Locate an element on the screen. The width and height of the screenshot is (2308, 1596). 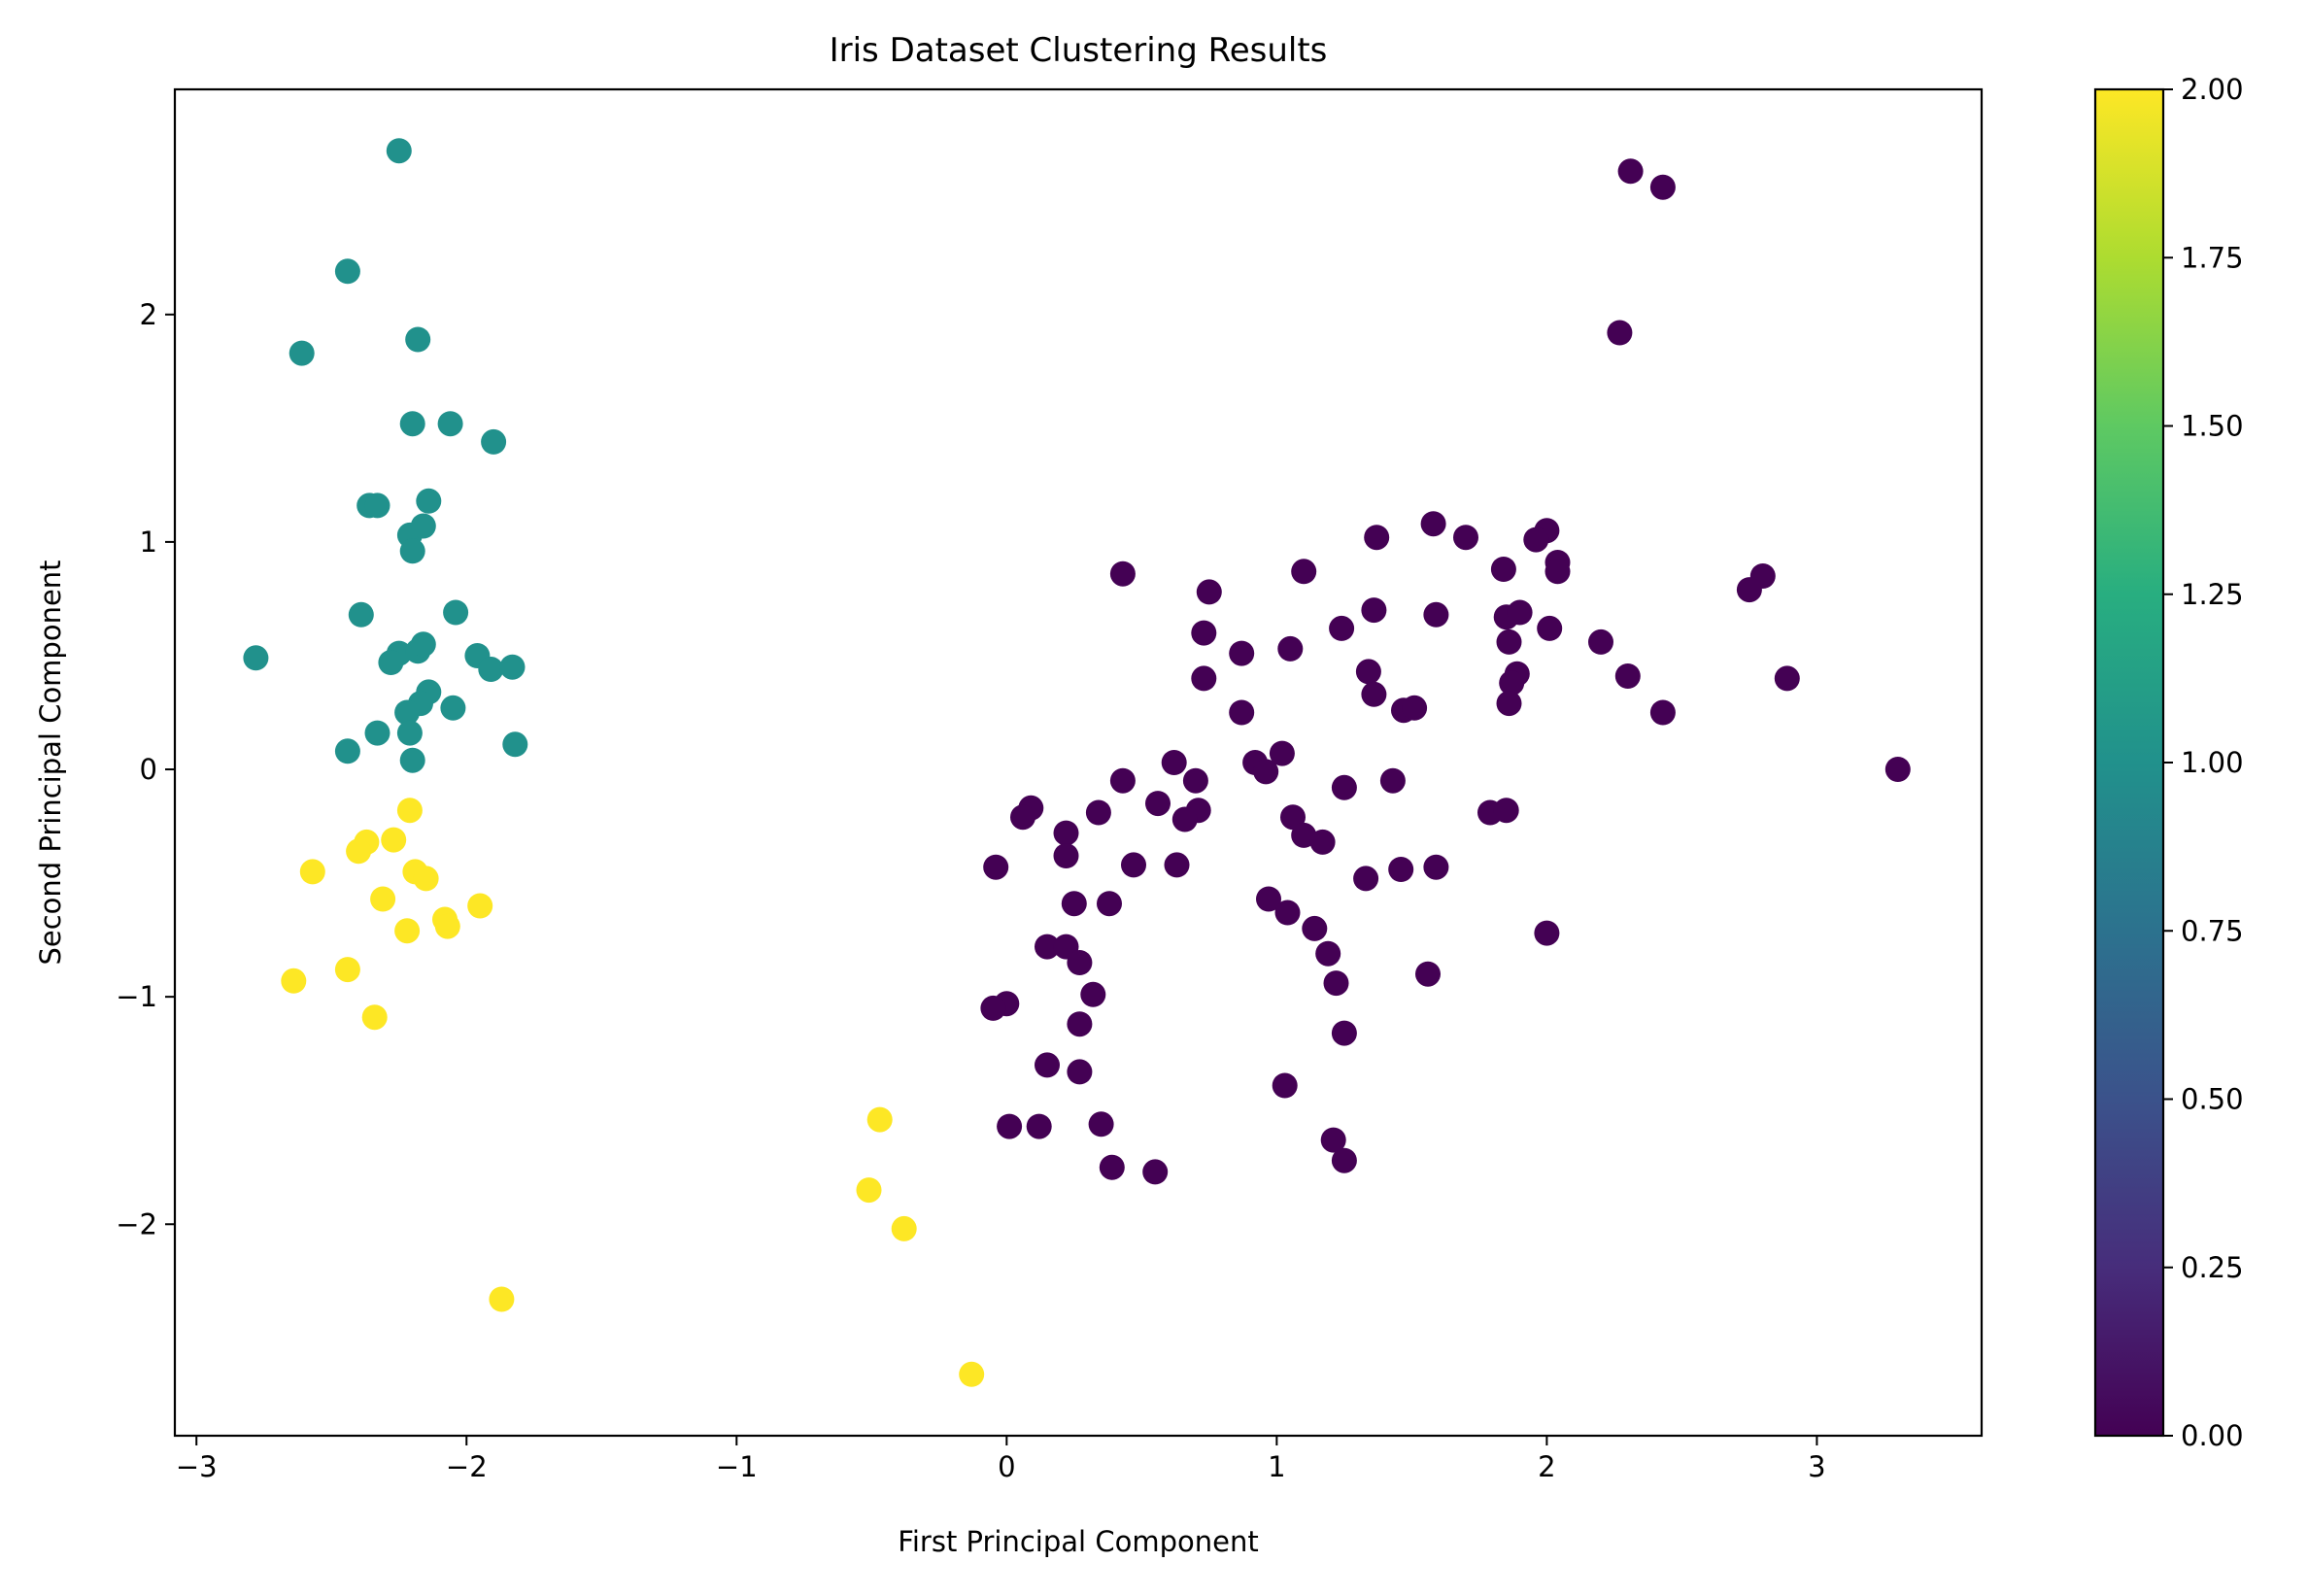
chart-title: Iris Dataset Clustering Results is located at coordinates (1079, 51).